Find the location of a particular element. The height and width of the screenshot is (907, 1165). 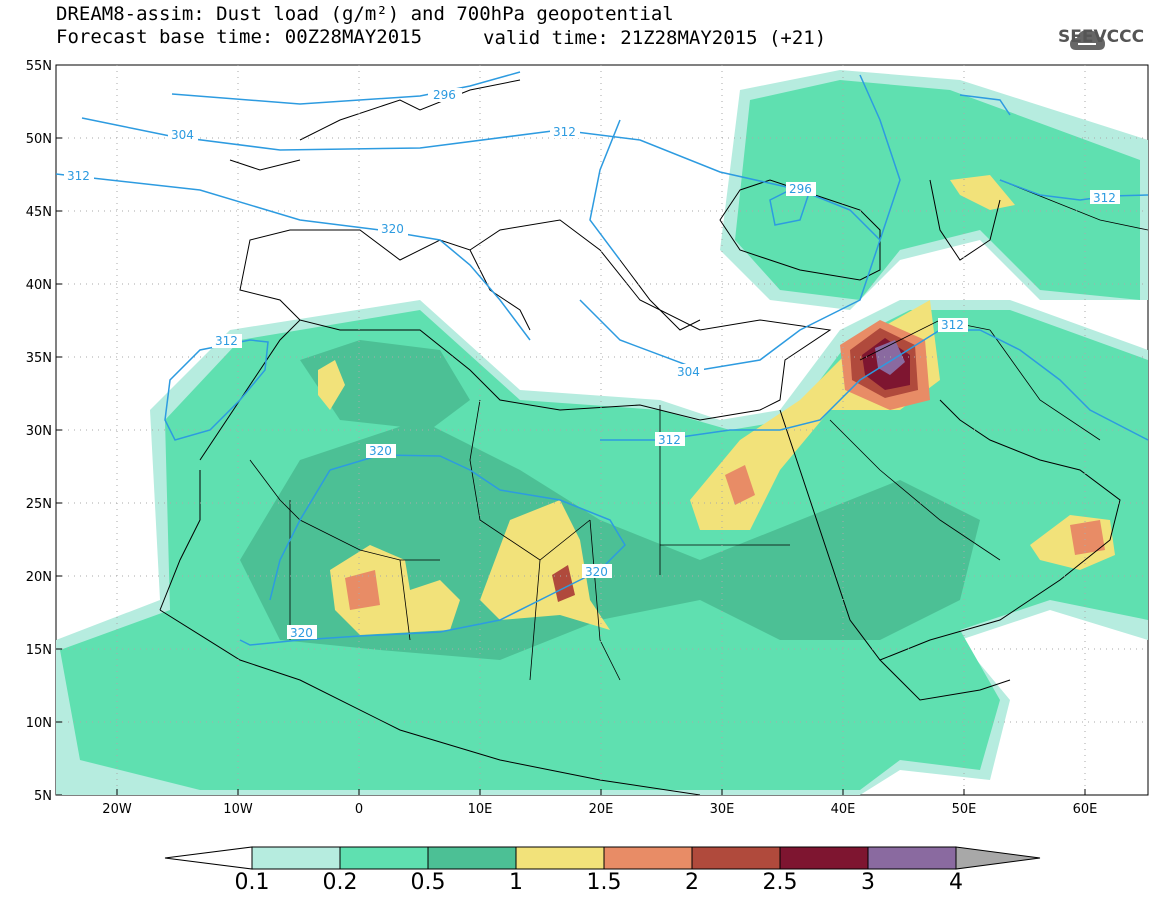

lon-tick-label: 60E is located at coordinates (1085, 809).